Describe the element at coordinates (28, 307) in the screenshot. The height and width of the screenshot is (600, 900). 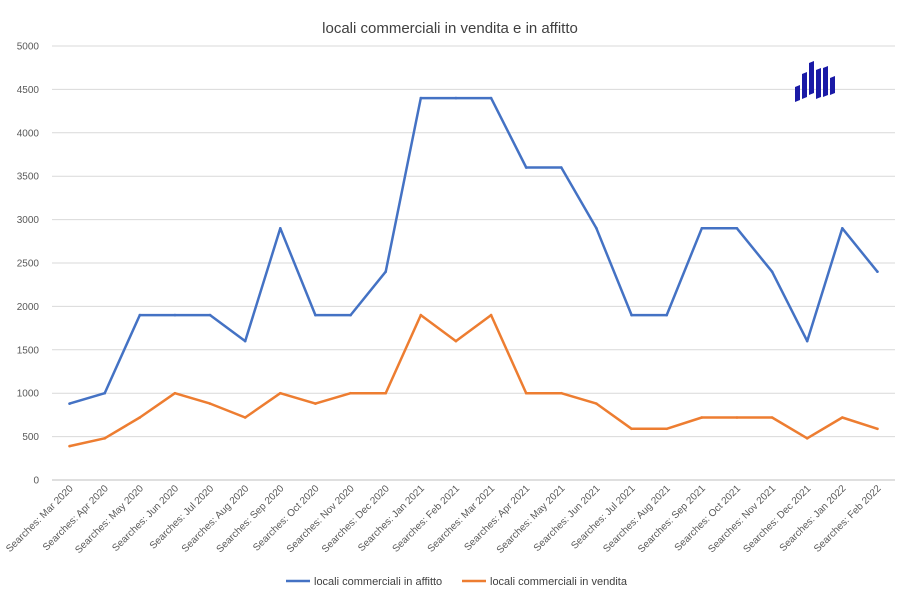
I see `y-tick-label: 2000` at that location.